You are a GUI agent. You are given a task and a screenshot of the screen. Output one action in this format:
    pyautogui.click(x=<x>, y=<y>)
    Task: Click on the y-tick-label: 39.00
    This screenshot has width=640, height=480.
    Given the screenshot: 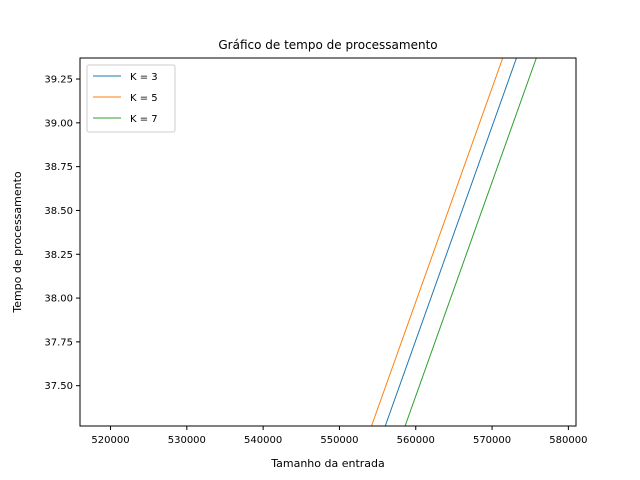 What is the action you would take?
    pyautogui.click(x=58, y=123)
    